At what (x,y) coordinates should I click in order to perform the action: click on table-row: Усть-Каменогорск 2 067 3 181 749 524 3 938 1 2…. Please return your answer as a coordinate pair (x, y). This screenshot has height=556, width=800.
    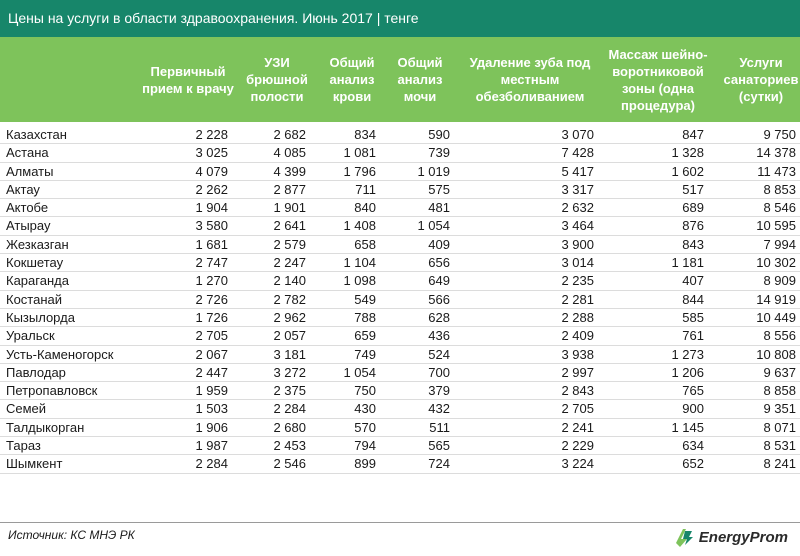
    Looking at the image, I should click on (400, 354).